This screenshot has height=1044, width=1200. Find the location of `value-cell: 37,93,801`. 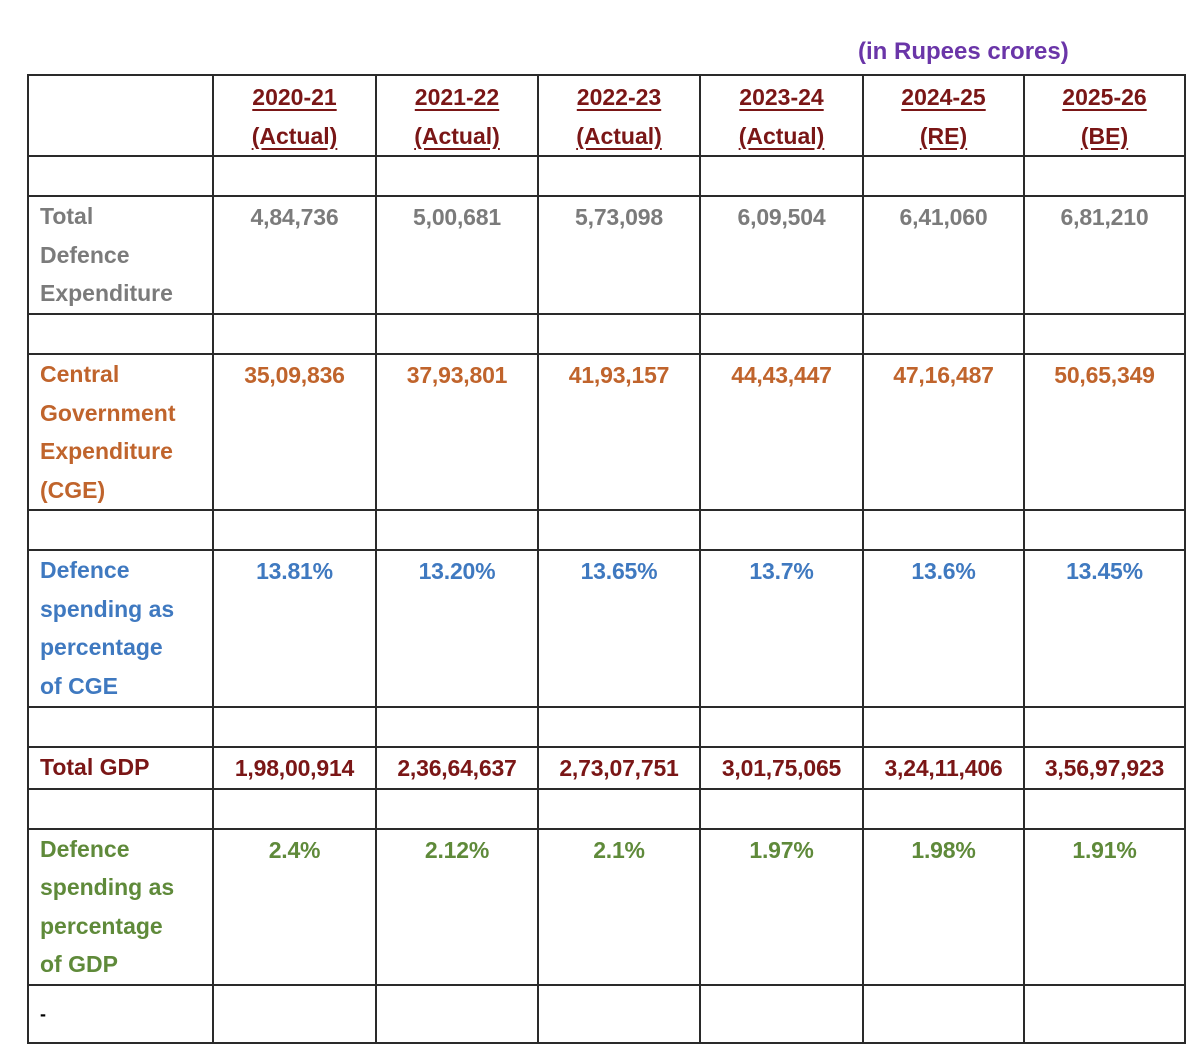

value-cell: 37,93,801 is located at coordinates (457, 432).